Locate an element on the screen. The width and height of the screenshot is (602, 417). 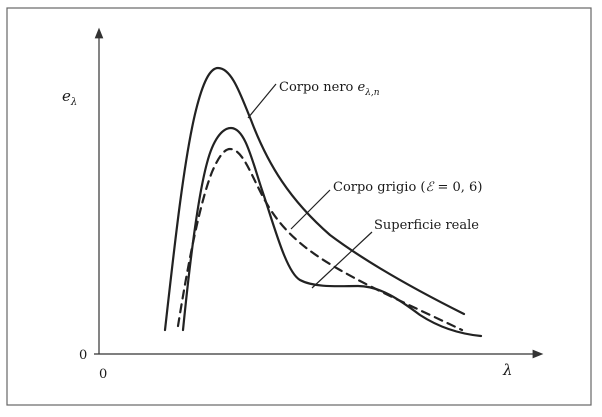
black-body-label: Corpo nero eλ,n is located at coordinates (329, 89).